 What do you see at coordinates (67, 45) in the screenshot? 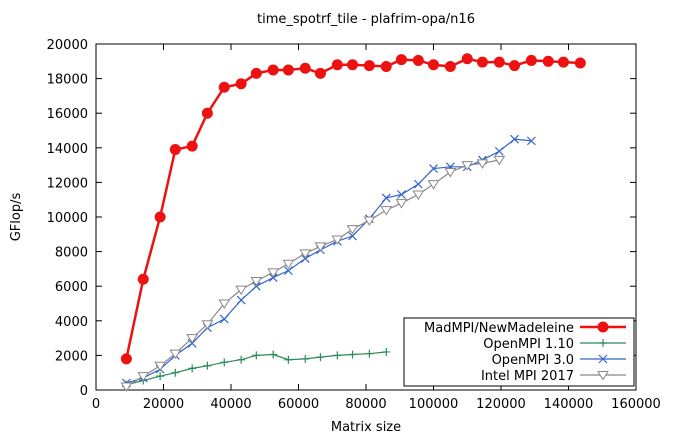
I see `y-tick-label: 20000` at bounding box center [67, 45].